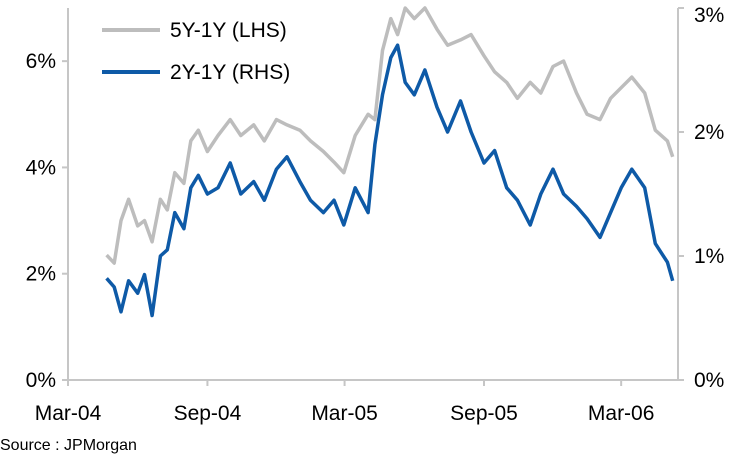 The width and height of the screenshot is (738, 461). Describe the element at coordinates (230, 72) in the screenshot. I see `legend-label-2y-1y: 2Y-1Y (RHS)` at that location.